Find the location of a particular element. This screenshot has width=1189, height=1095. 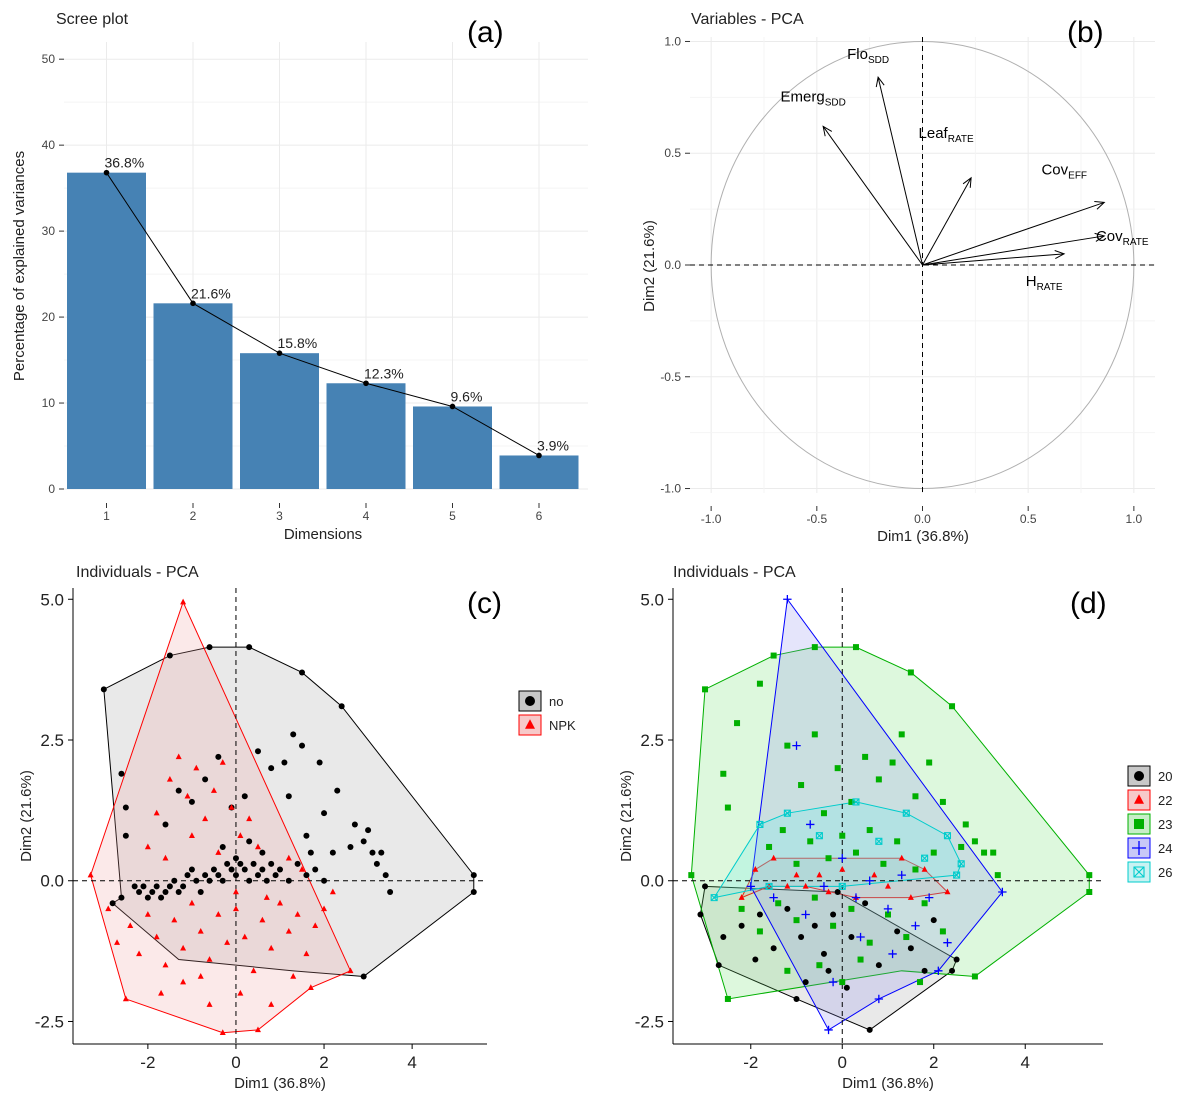

x-tick-label: 1.0 is located at coordinates (1134, 519).